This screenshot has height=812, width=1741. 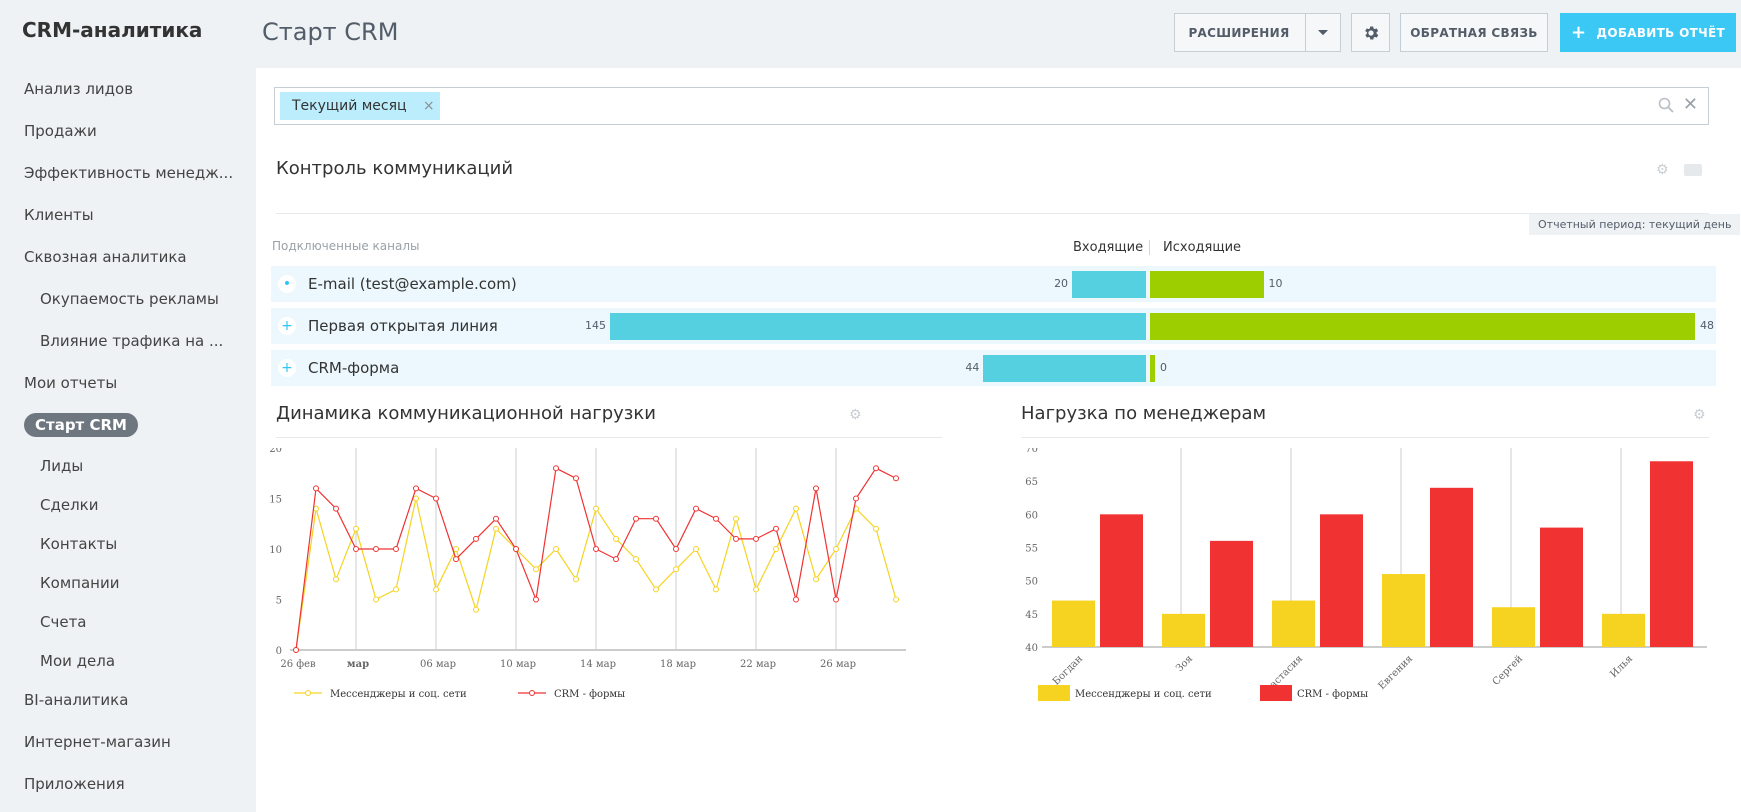 I want to click on channel-row: + Первая открытая линия 145 48, so click(x=993, y=326).